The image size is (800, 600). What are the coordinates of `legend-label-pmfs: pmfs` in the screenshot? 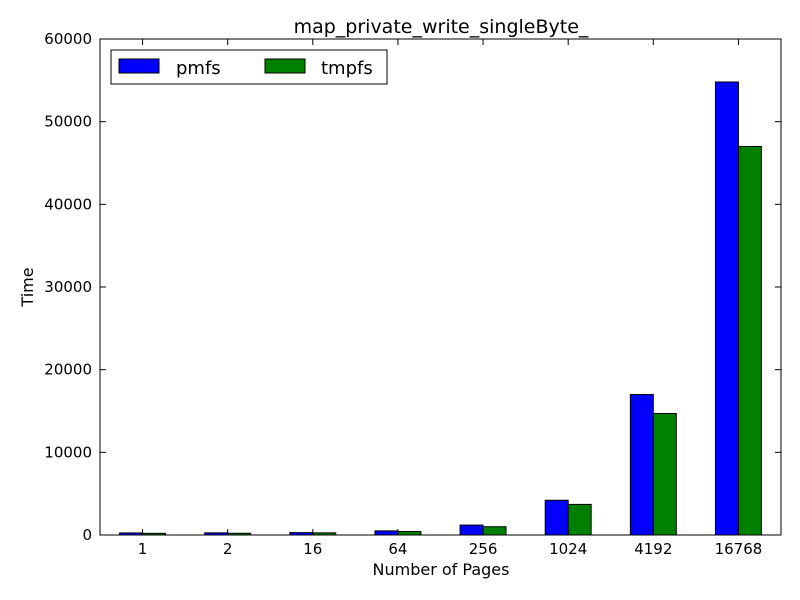 It's located at (198, 68).